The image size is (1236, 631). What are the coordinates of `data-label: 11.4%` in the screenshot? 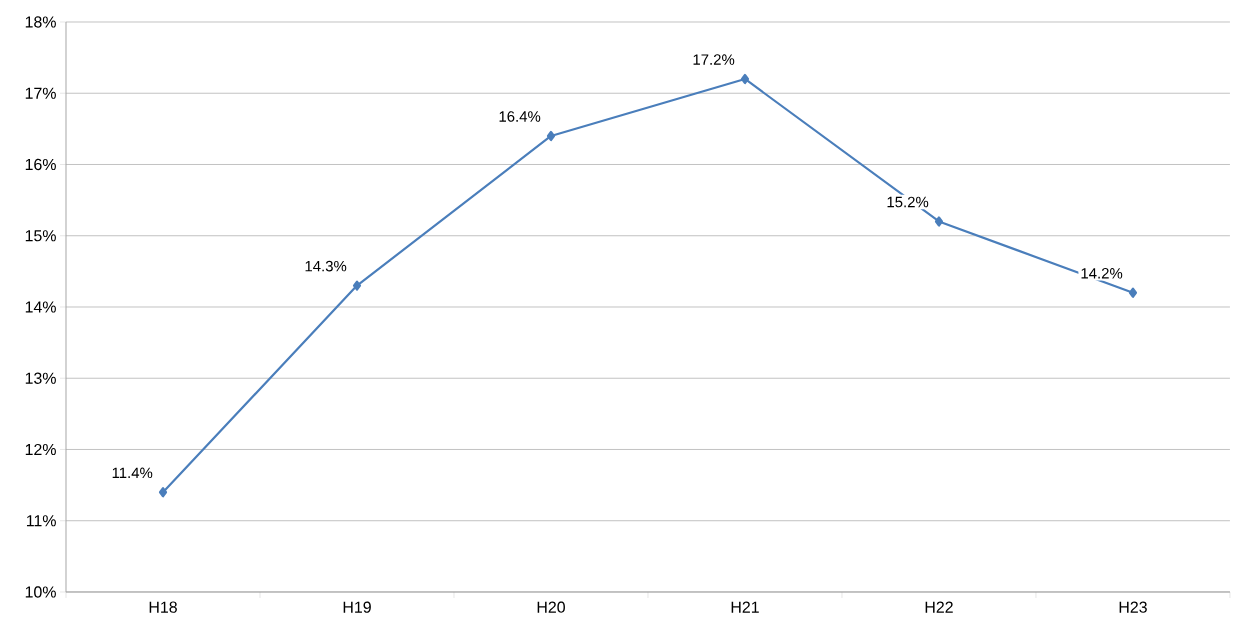 It's located at (132, 473).